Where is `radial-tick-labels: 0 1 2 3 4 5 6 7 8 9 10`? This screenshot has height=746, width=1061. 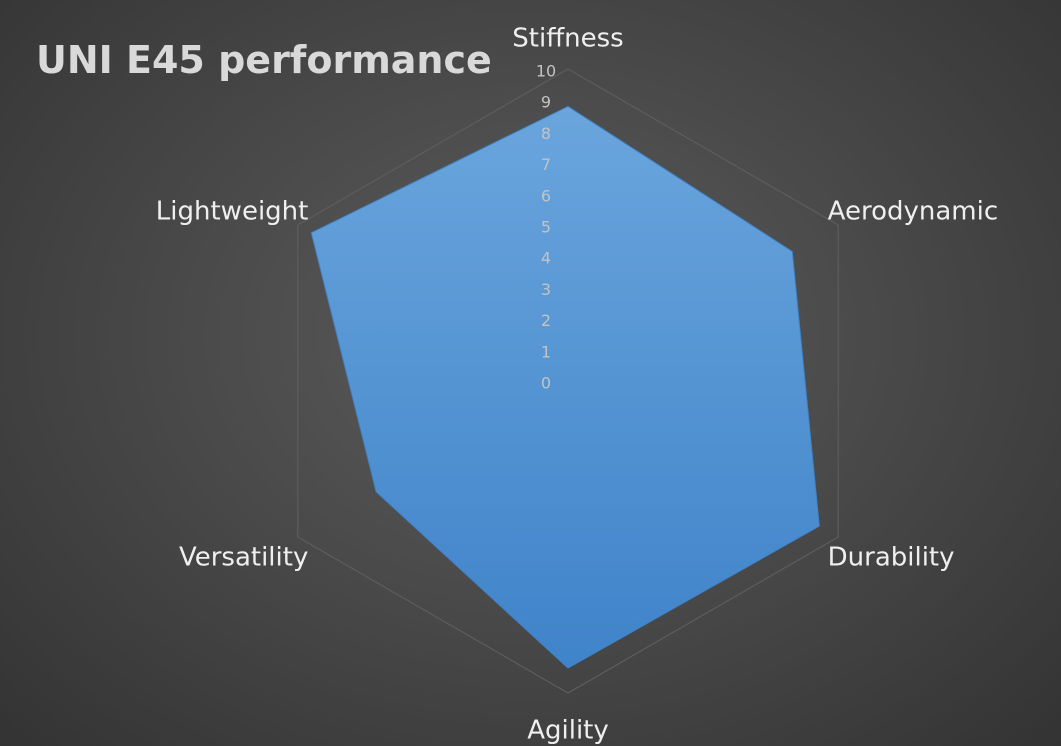
radial-tick-labels: 0 1 2 3 4 5 6 7 8 9 10 is located at coordinates (546, 227).